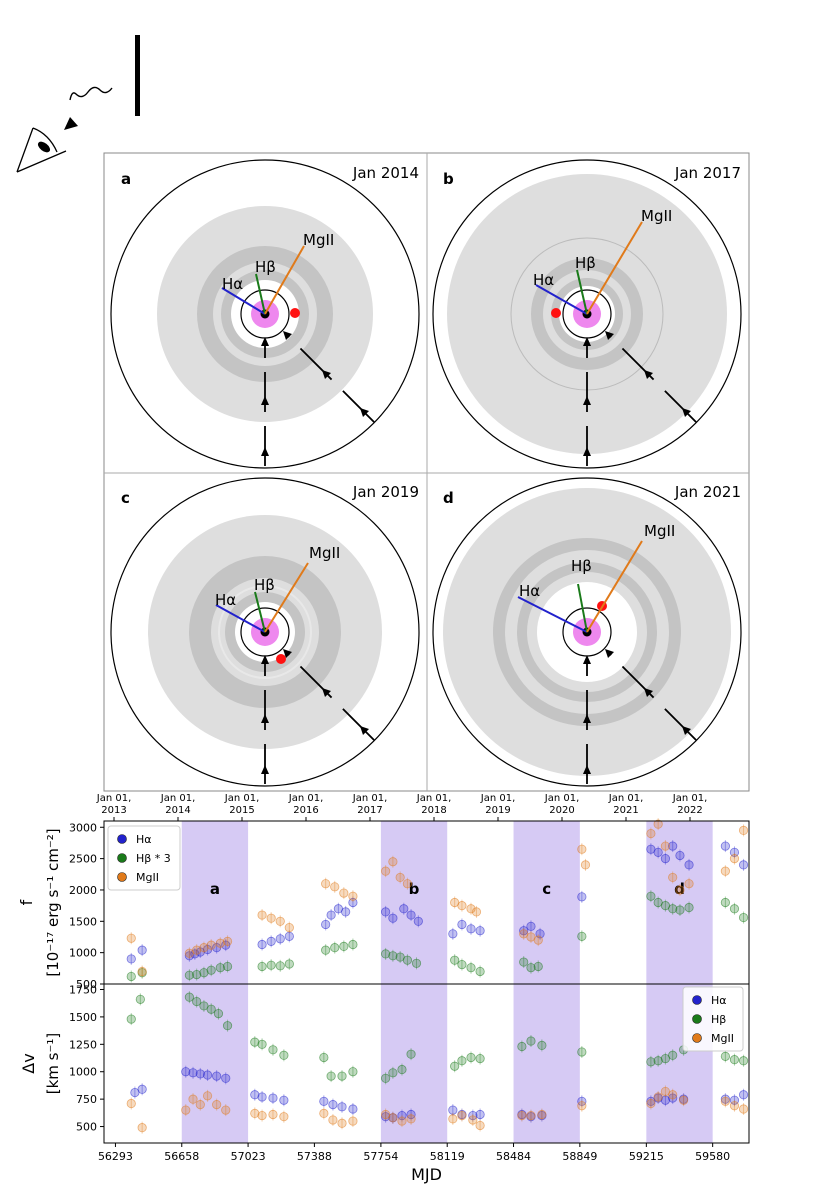  Describe the element at coordinates (86, 984) in the screenshot. I see `y-tick-label: 500` at that location.